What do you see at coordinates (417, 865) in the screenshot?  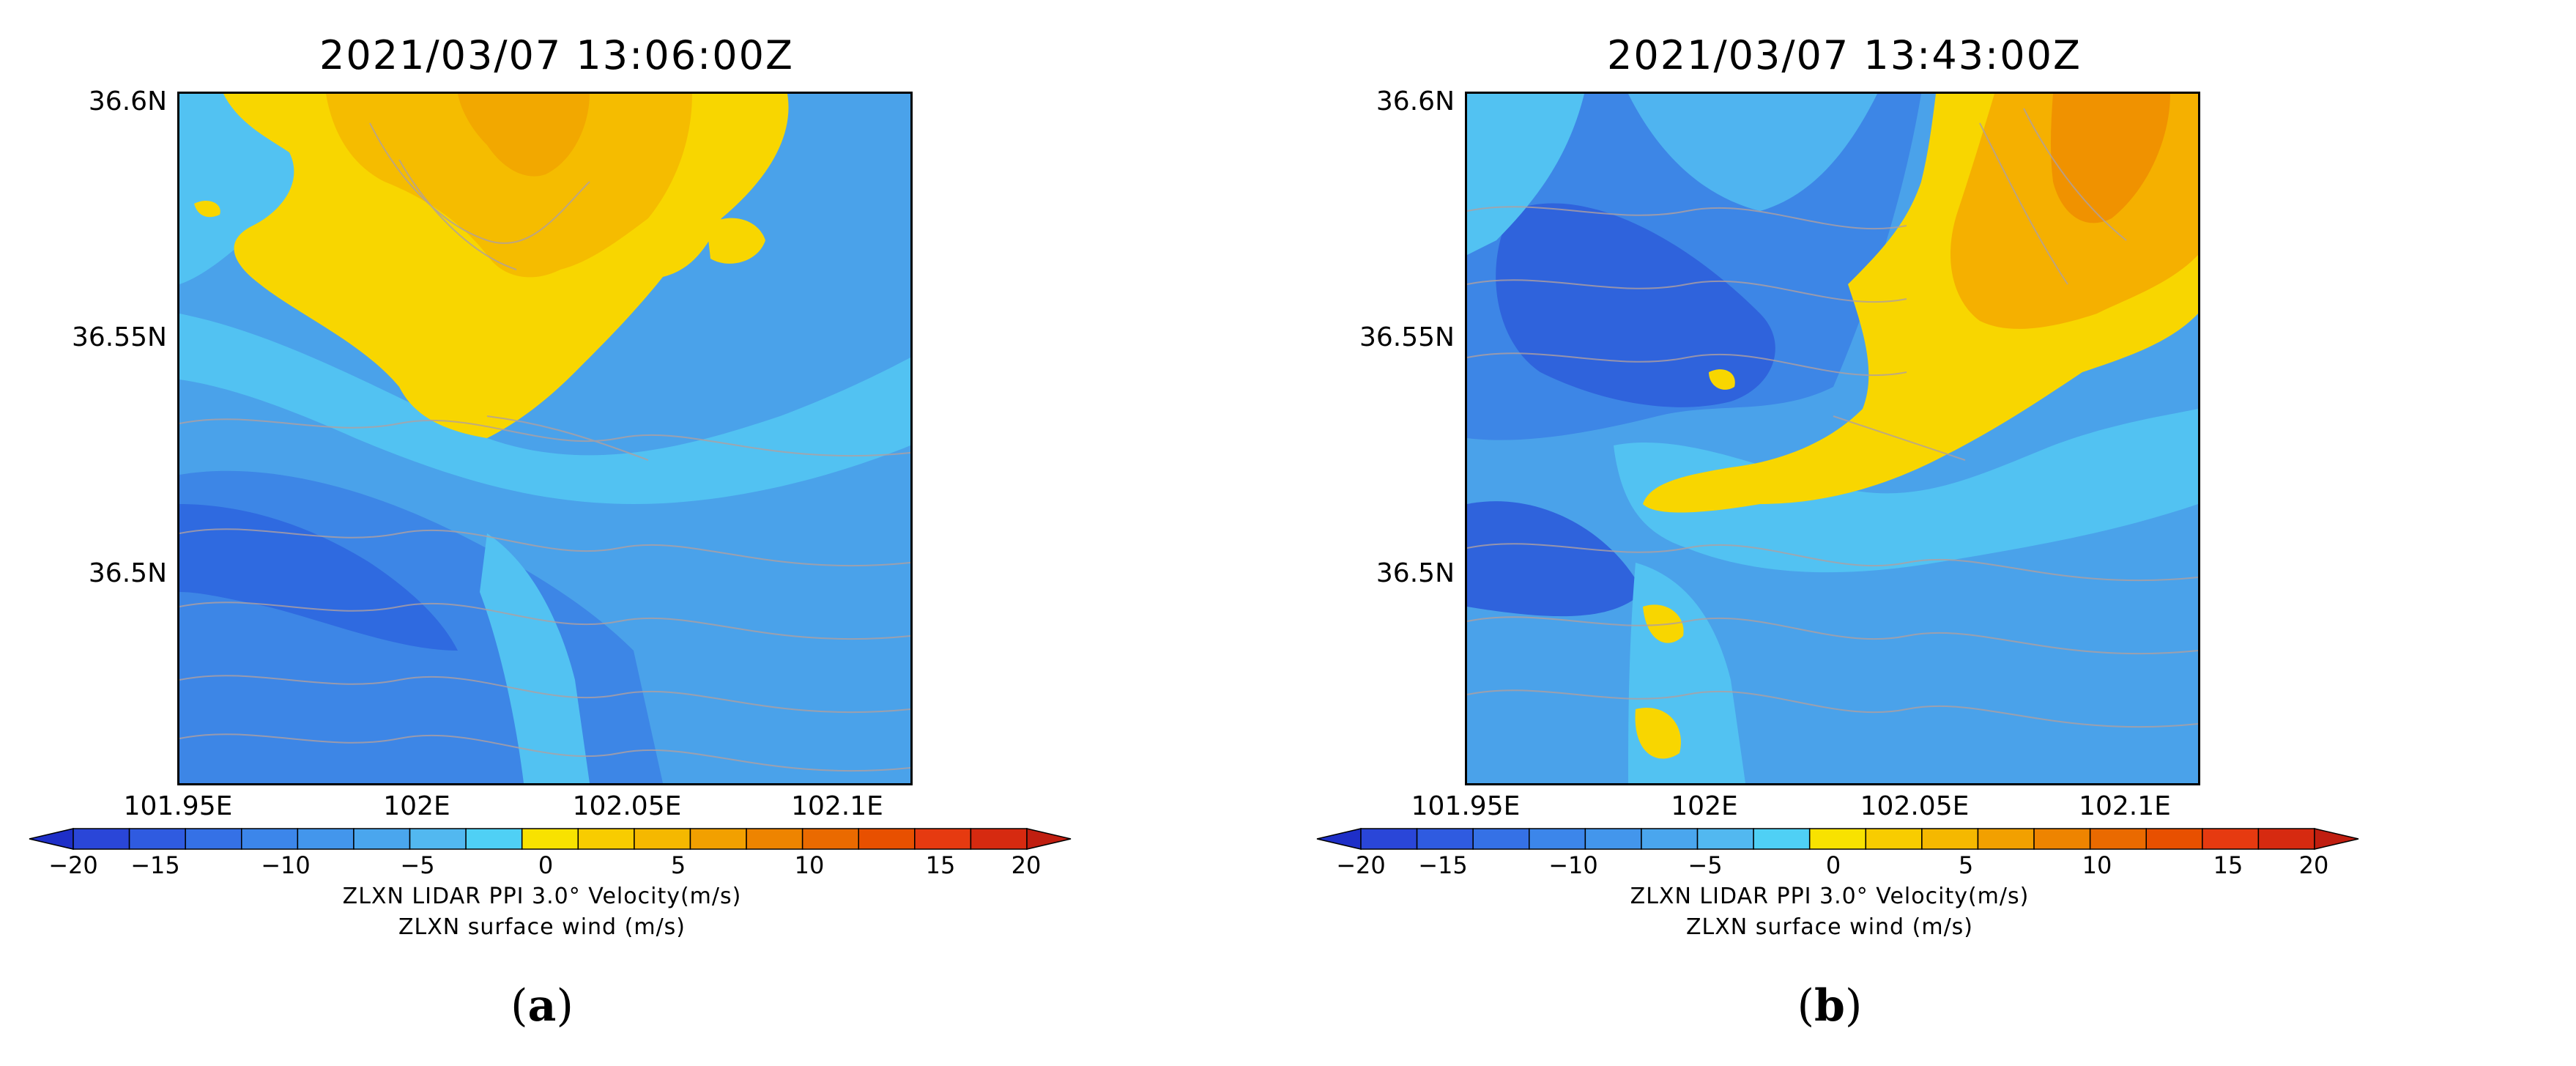 I see `colorbar-tick: −5` at bounding box center [417, 865].